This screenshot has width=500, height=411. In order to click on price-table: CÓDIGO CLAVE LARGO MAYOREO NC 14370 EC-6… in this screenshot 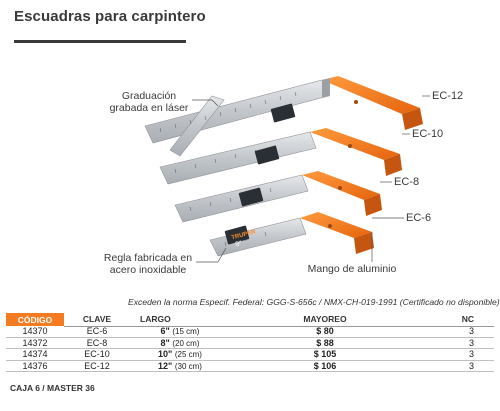, I will do `click(250, 342)`.